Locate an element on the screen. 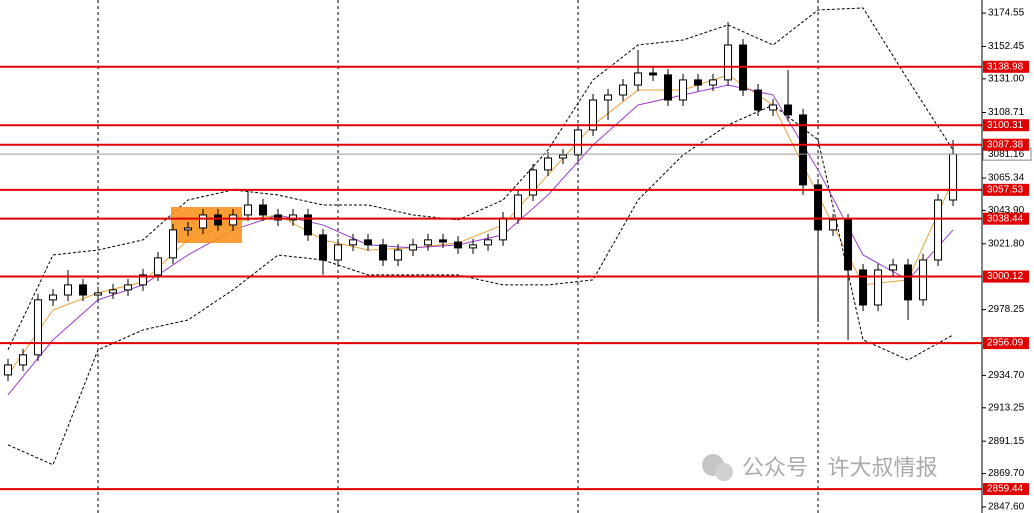 The width and height of the screenshot is (1034, 513). y-tick-label: 3065.34 is located at coordinates (1006, 178).